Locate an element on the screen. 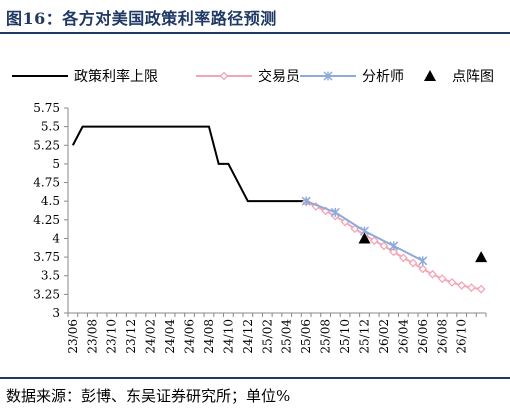 The height and width of the screenshot is (414, 510). x-tick-label: 24/10 is located at coordinates (228, 336).